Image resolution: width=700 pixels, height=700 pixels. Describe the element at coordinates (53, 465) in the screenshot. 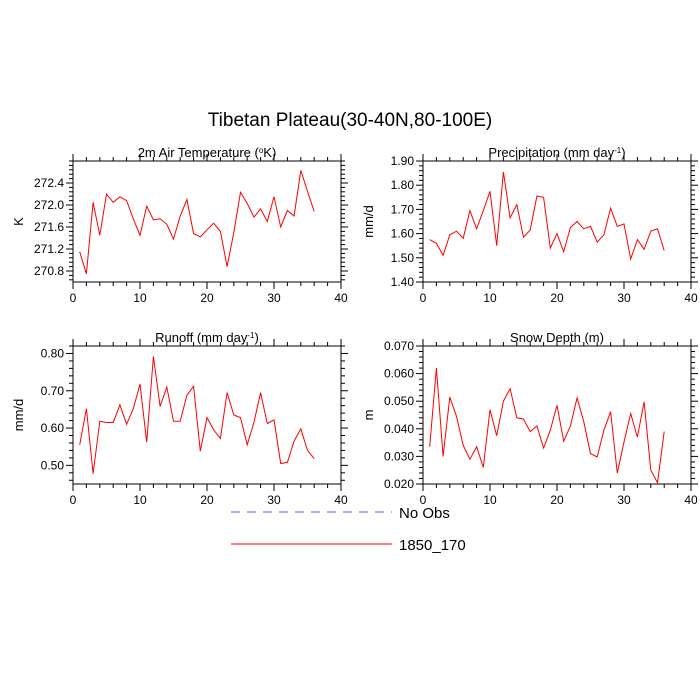

I see `y-tick-label: 0.50` at that location.